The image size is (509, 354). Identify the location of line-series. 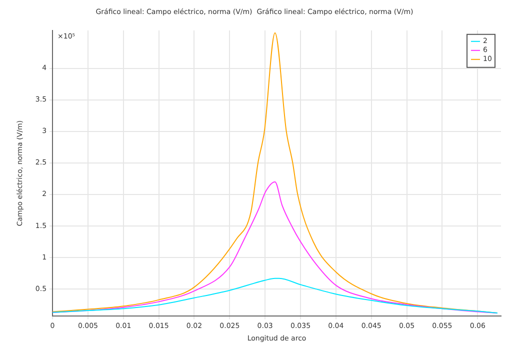
(275, 296).